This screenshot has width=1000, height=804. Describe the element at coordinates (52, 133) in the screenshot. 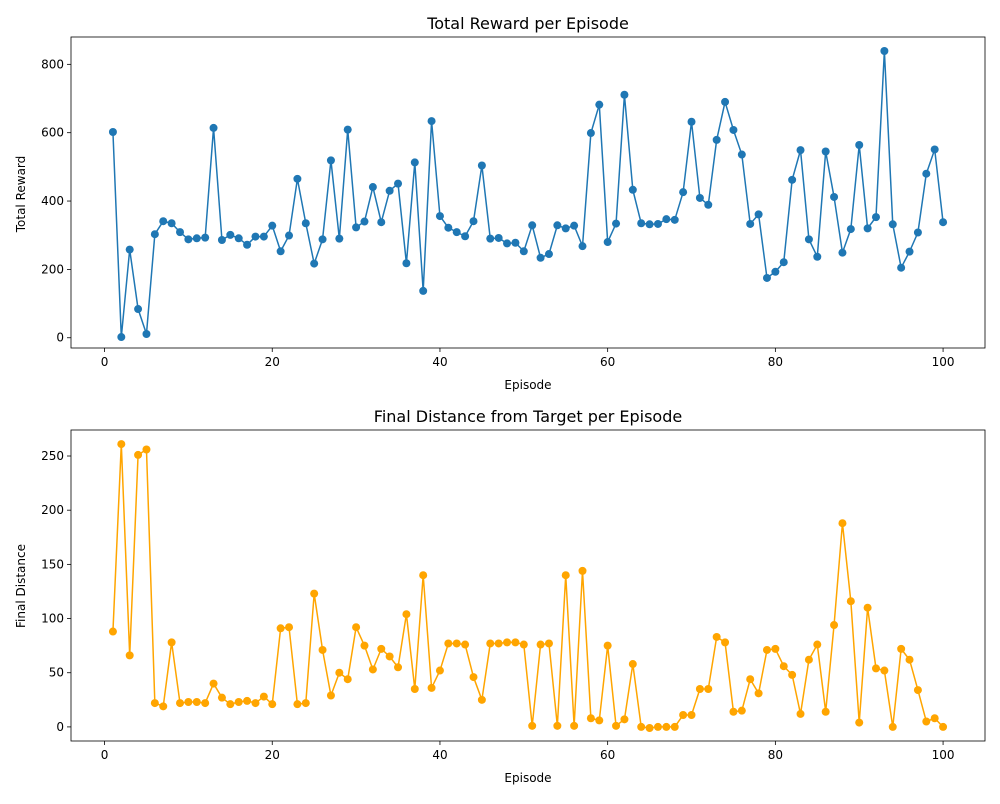

I see `y-tick-label: 600` at that location.